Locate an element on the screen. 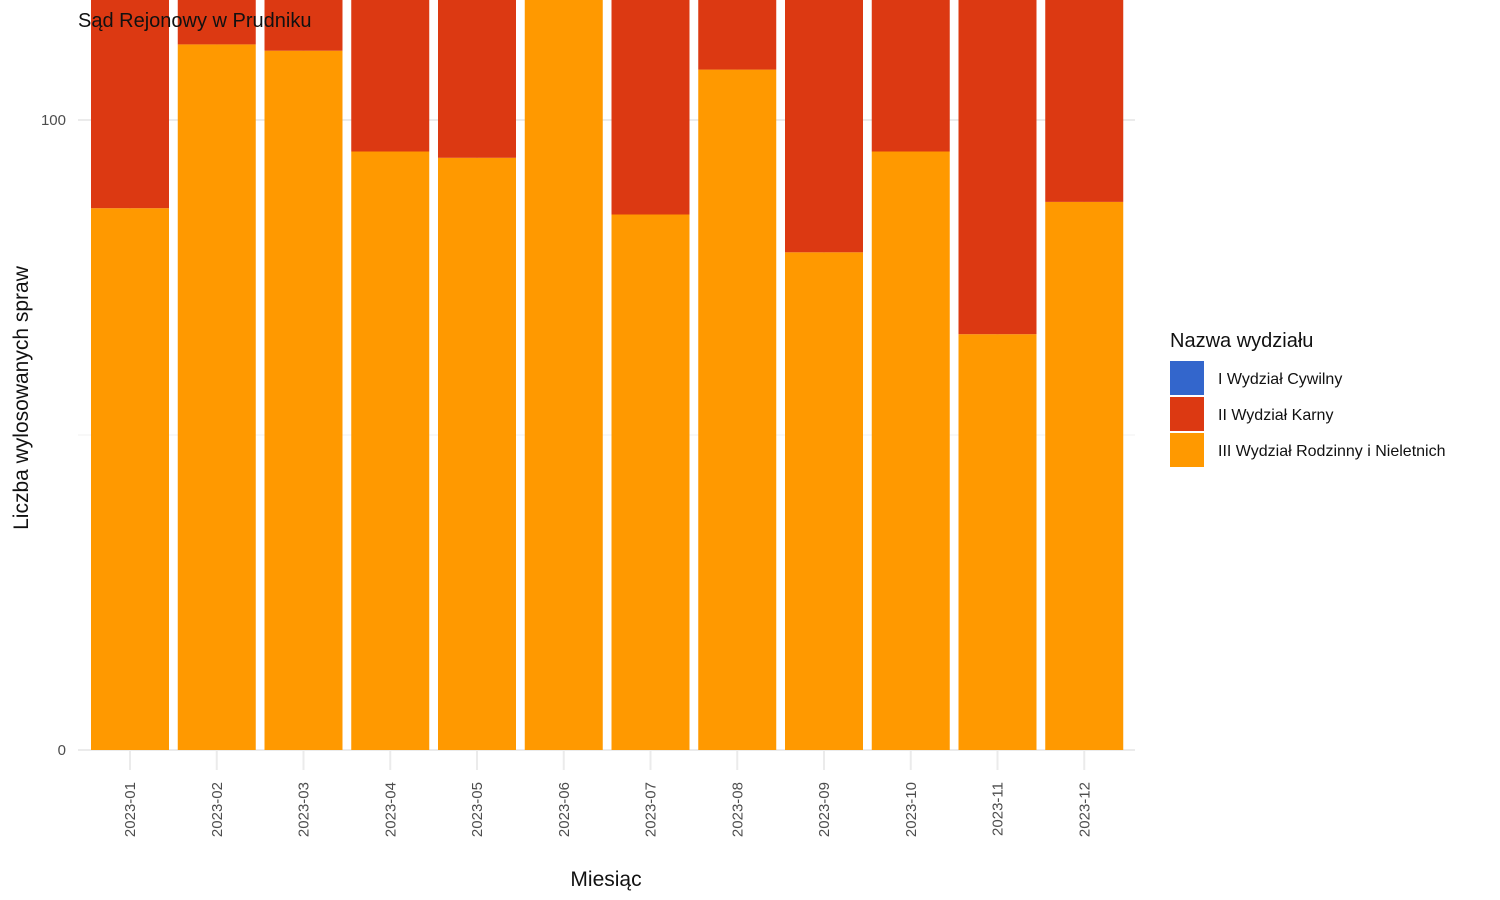 Image resolution: width=1500 pixels, height=900 pixels. x-tick-label: 2023-01 is located at coordinates (130, 809).